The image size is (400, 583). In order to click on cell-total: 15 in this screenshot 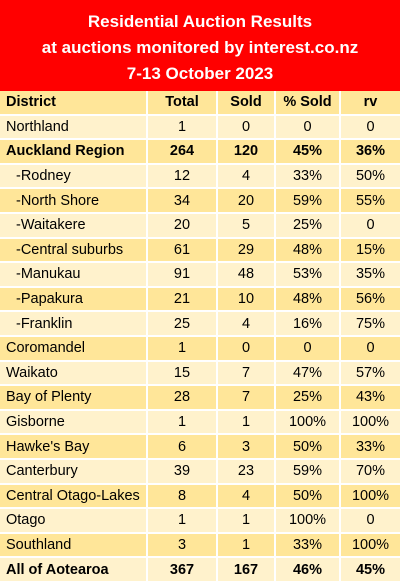, I will do `click(182, 373)`.